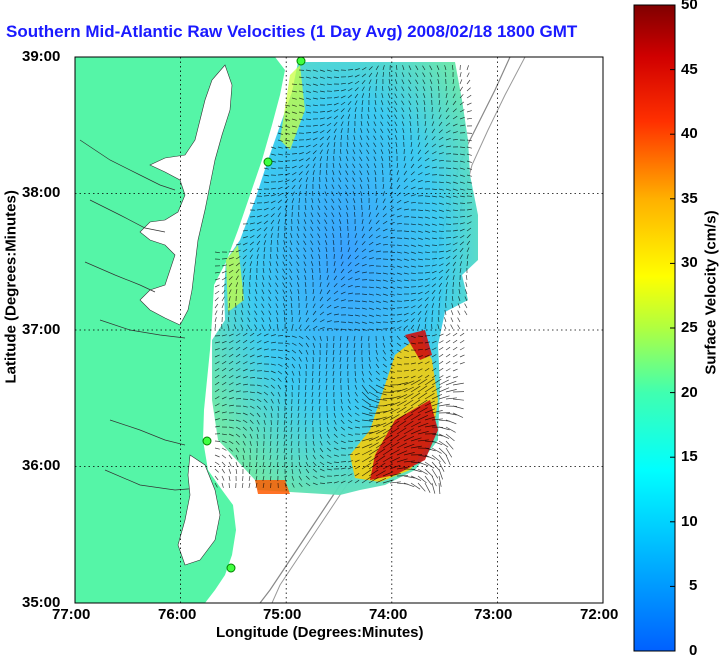  I want to click on x-tick-label: 77:00, so click(71, 614).